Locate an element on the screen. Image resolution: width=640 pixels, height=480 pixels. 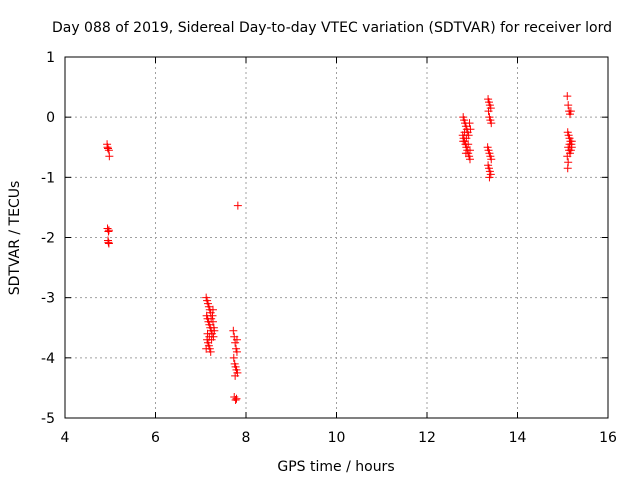
x-tick-label: 8 is located at coordinates (246, 438).